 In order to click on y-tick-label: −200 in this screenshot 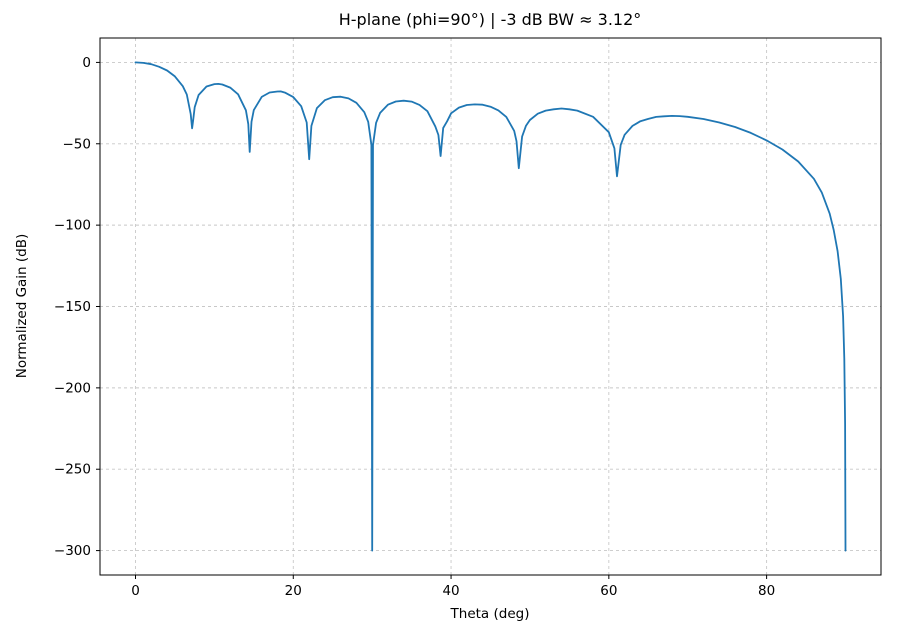, I will do `click(72, 388)`.